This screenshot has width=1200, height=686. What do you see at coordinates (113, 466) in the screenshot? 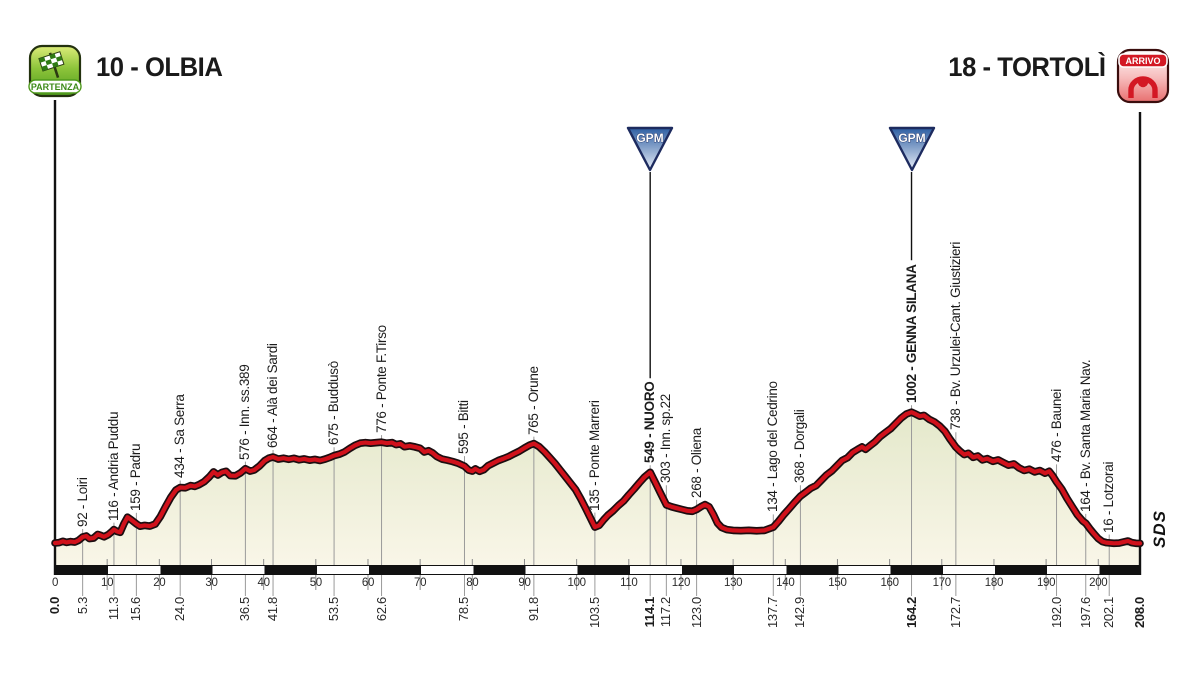
I see `waypoint-label: 116 - Andria Puddu` at bounding box center [113, 466].